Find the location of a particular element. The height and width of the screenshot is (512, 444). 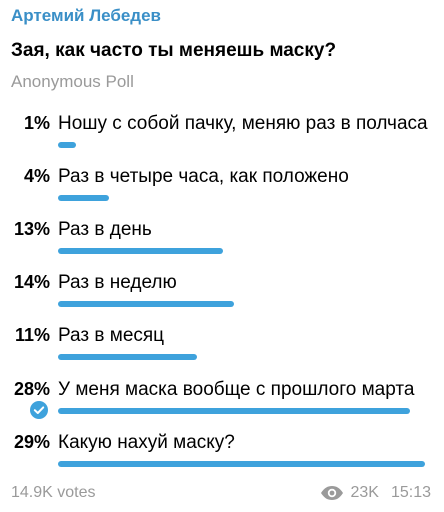

views-count: 23K is located at coordinates (364, 492).